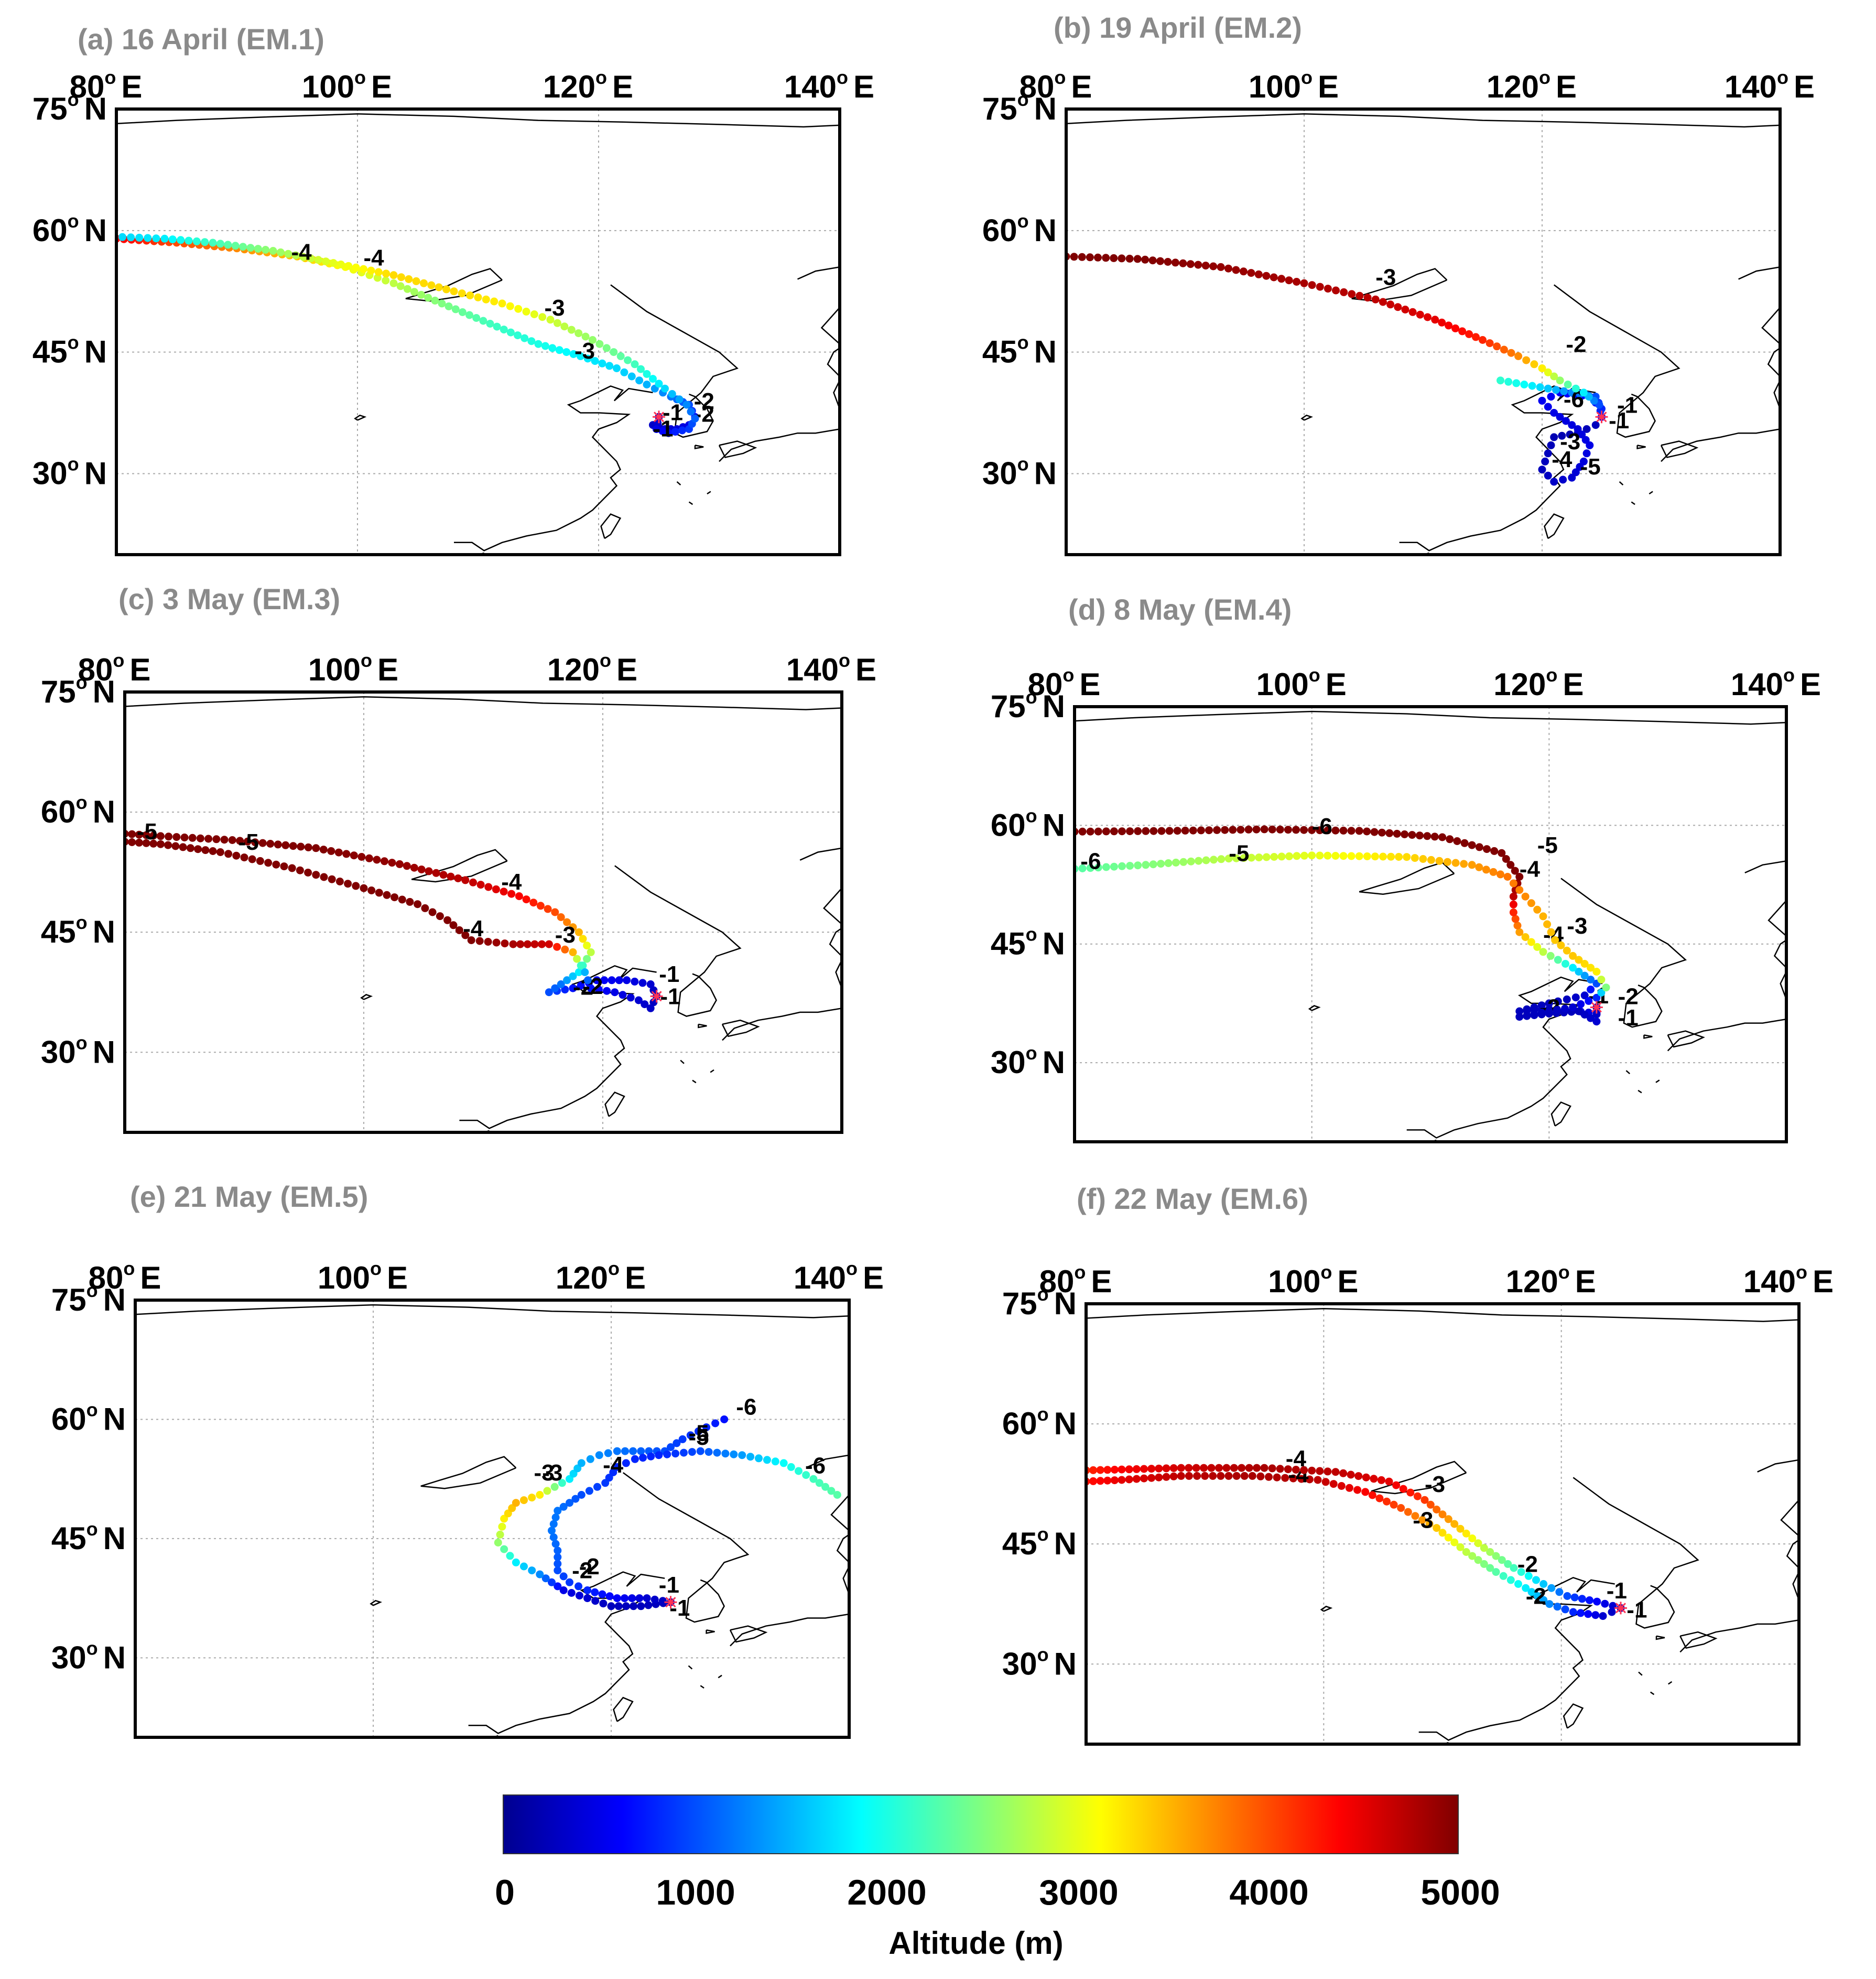  I want to click on lon-tick-label: 80o E, so click(125, 1276).